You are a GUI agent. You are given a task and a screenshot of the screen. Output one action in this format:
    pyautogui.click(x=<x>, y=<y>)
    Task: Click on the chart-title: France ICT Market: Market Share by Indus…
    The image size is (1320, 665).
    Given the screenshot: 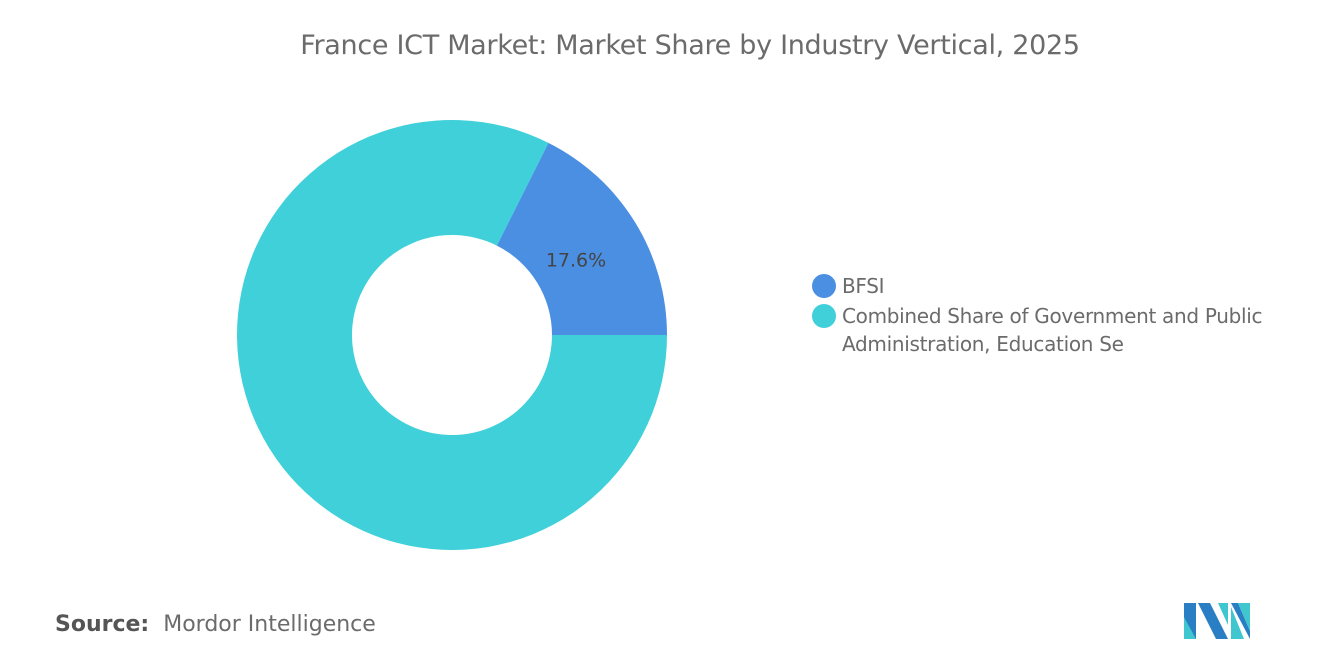 What is the action you would take?
    pyautogui.click(x=690, y=45)
    